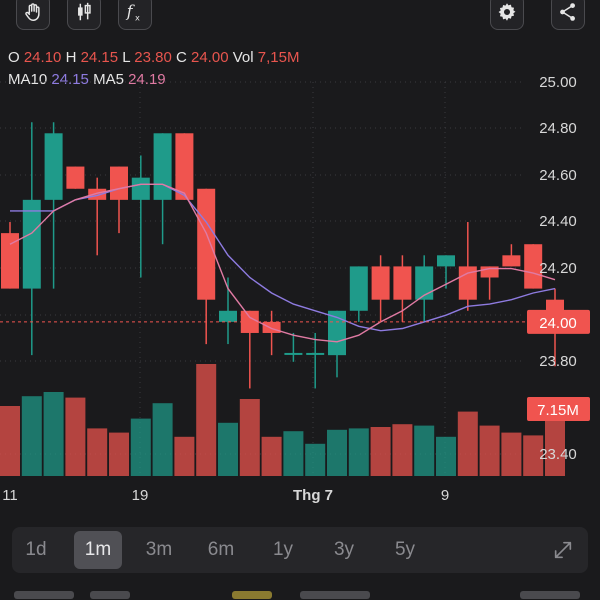 This screenshot has width=600, height=600. I want to click on current-volume-tag, so click(558, 409).